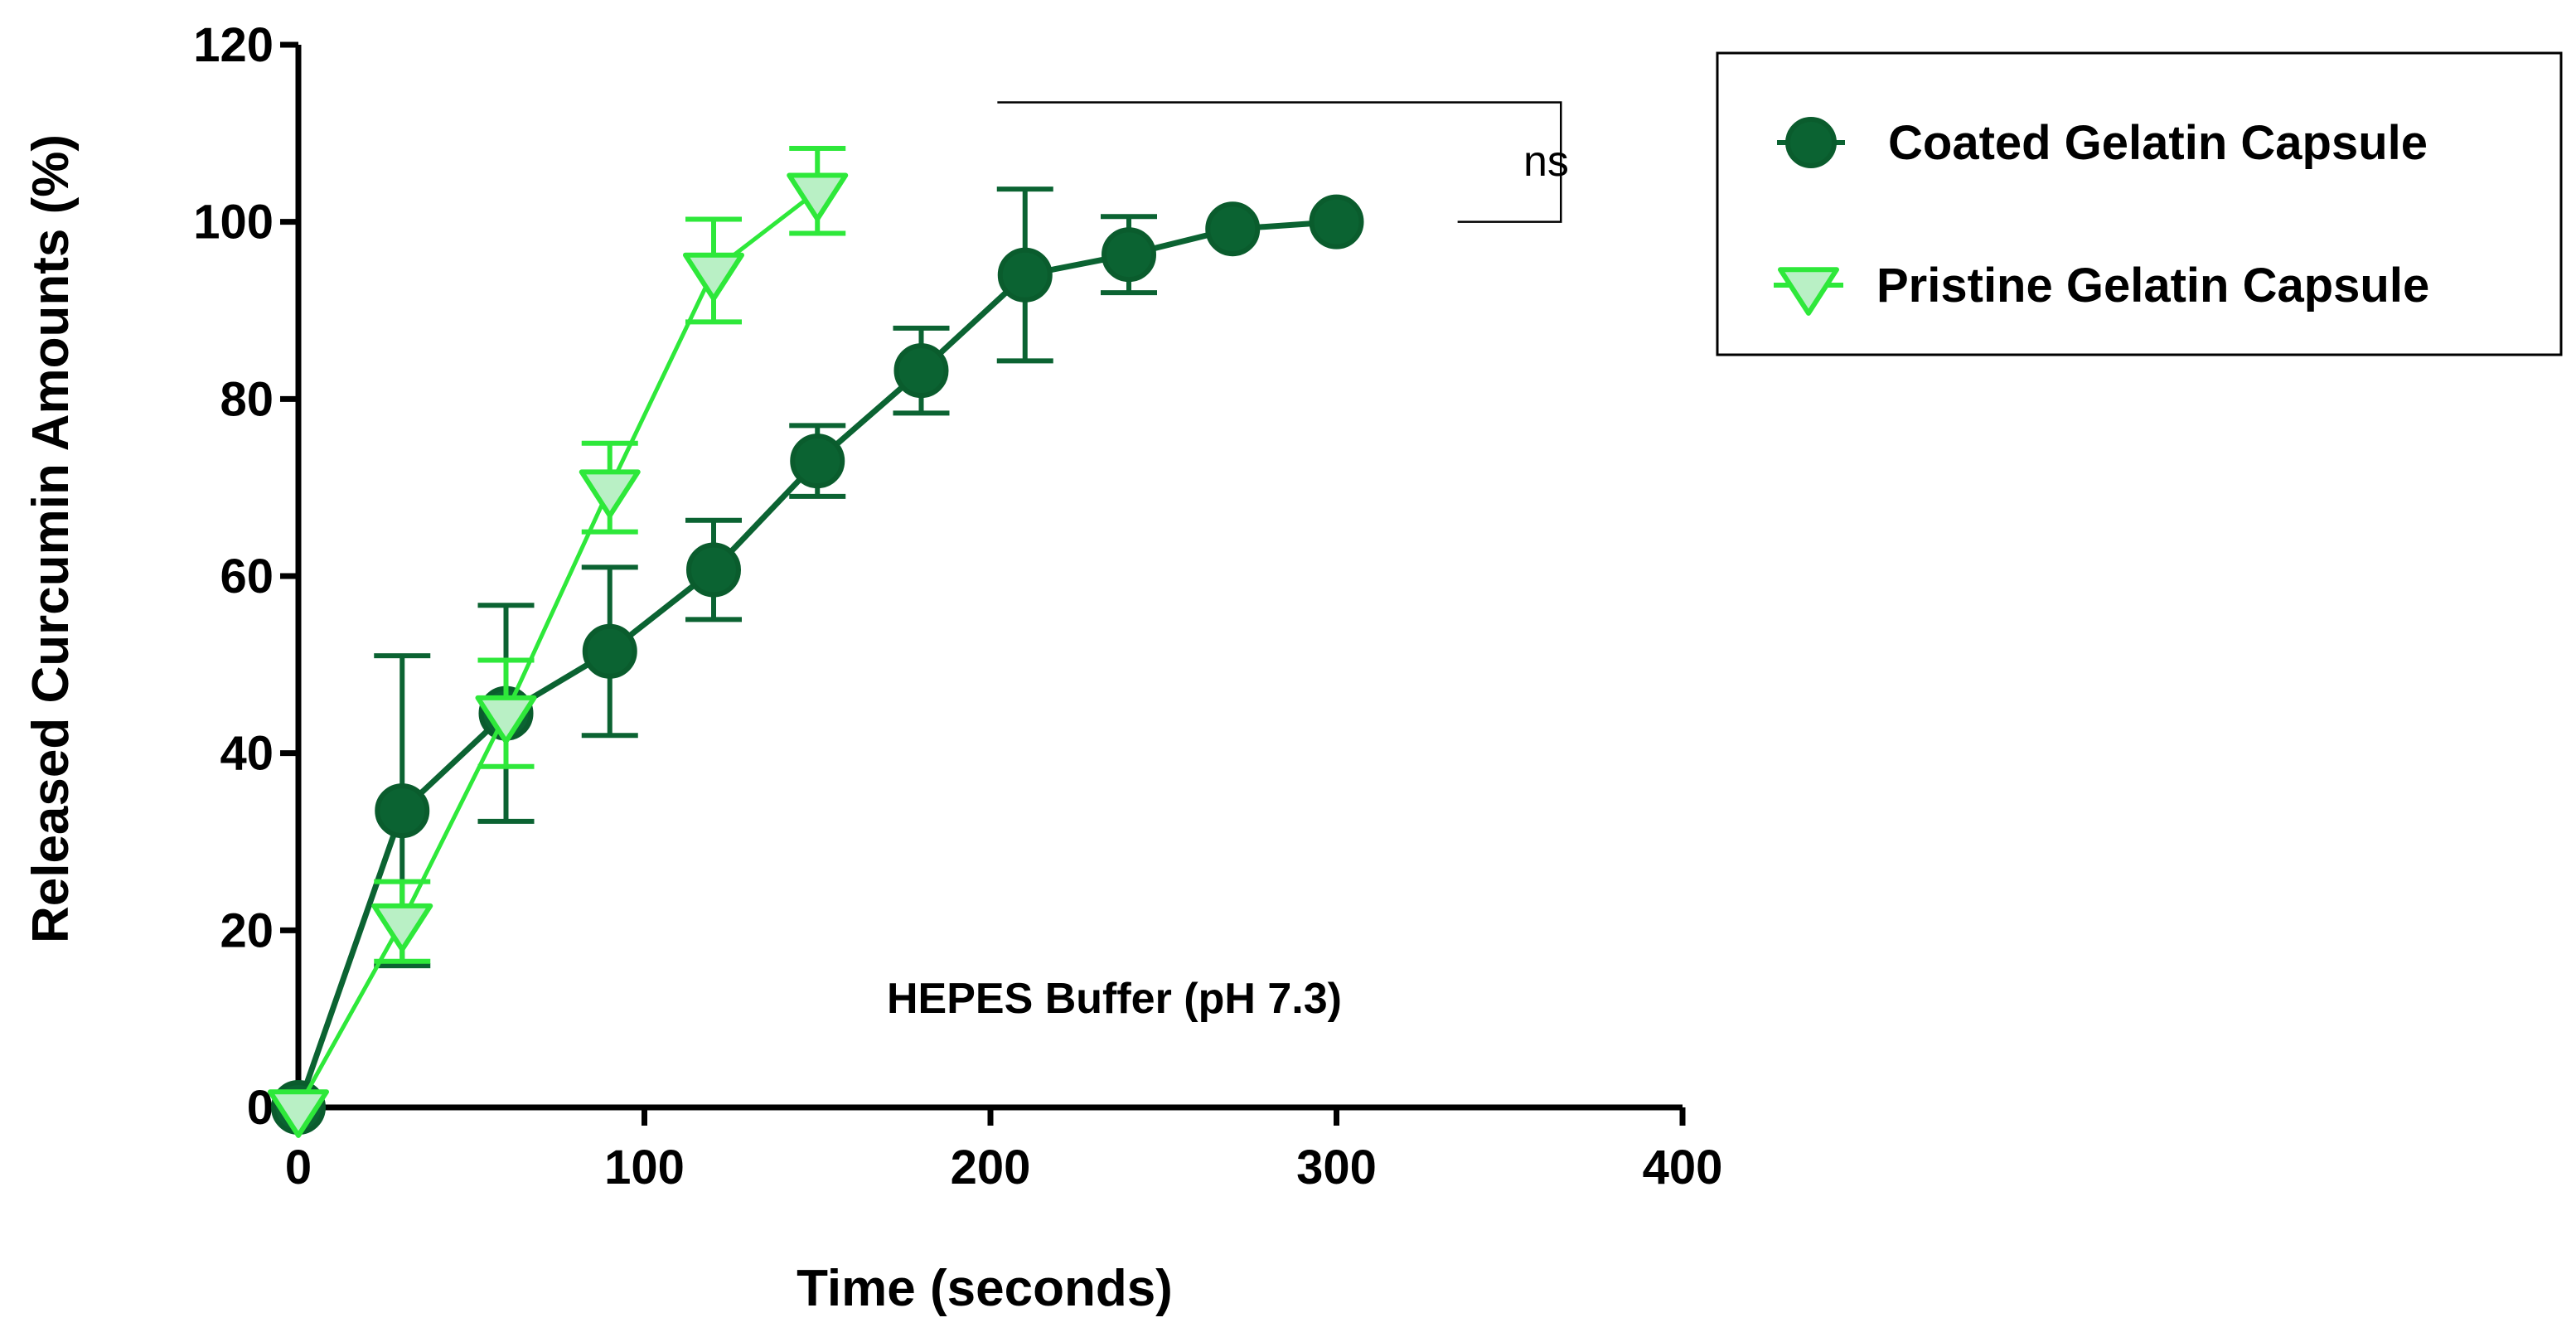 This screenshot has width=2576, height=1337. What do you see at coordinates (247, 399) in the screenshot?
I see `y-tick-label: 80` at bounding box center [247, 399].